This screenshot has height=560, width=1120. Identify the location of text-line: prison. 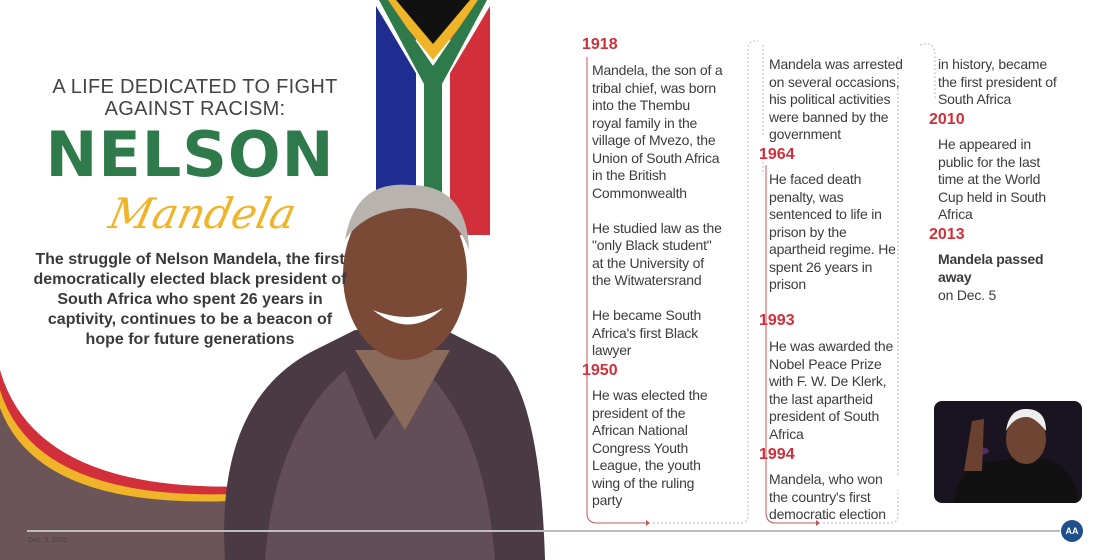
(787, 284).